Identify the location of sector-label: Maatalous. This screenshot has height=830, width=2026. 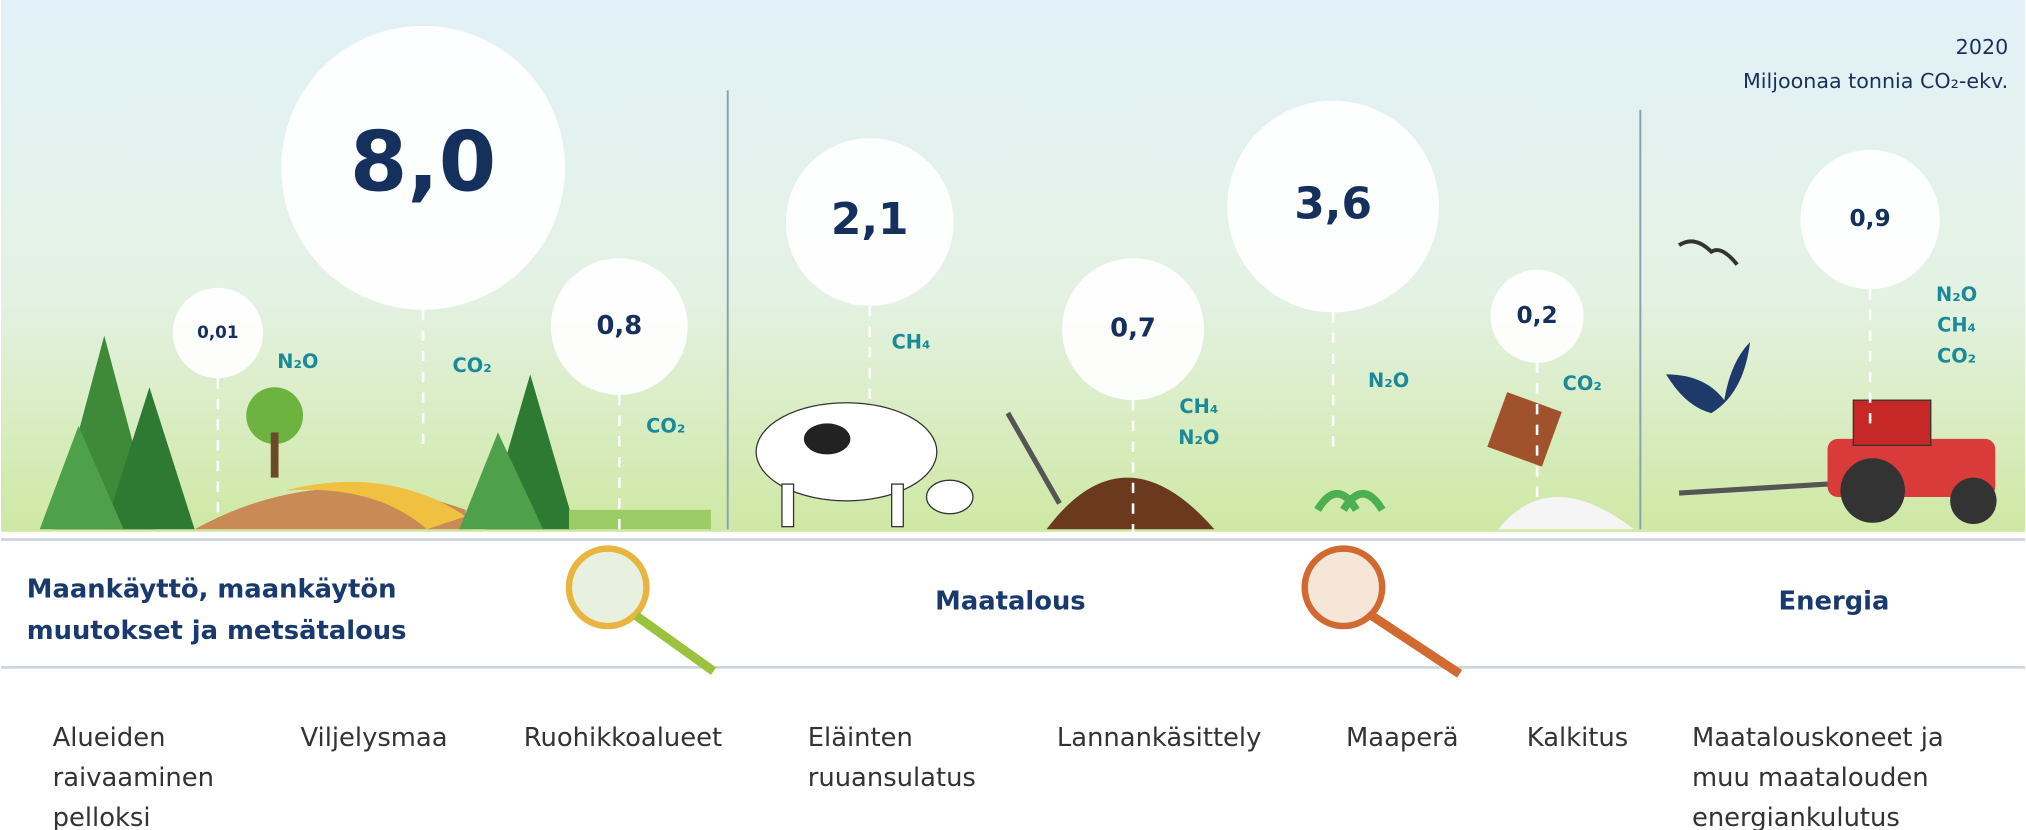
(1010, 601).